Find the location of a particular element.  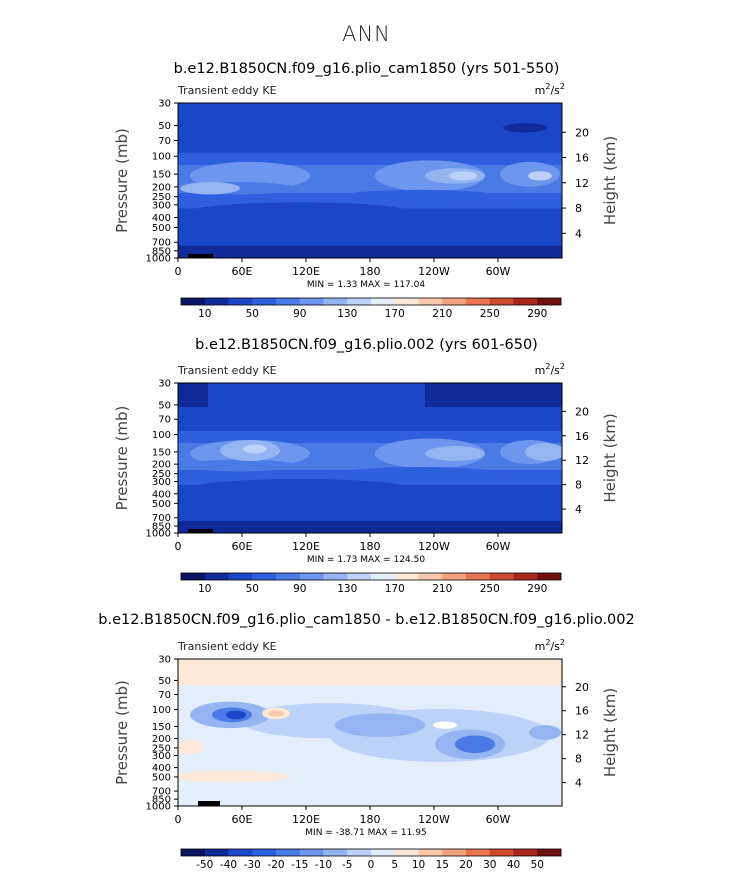

y-tick-label: 200 is located at coordinates (161, 739).